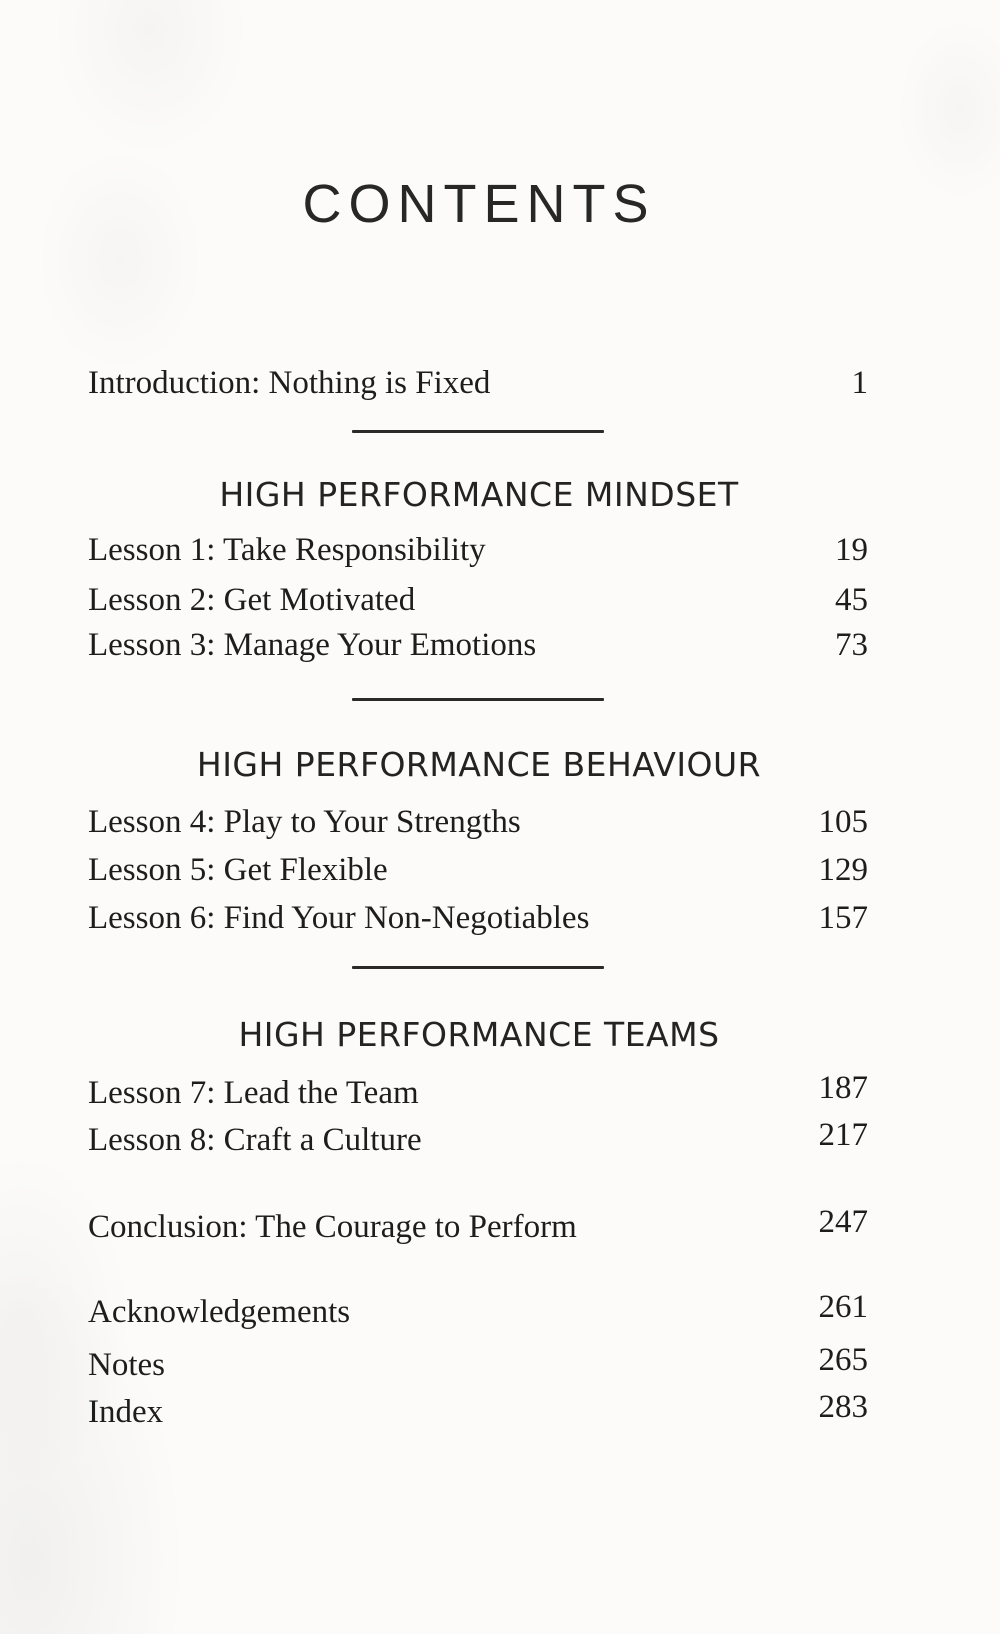 This screenshot has height=1634, width=1000. What do you see at coordinates (126, 1412) in the screenshot?
I see `toc-entry-label: Index` at bounding box center [126, 1412].